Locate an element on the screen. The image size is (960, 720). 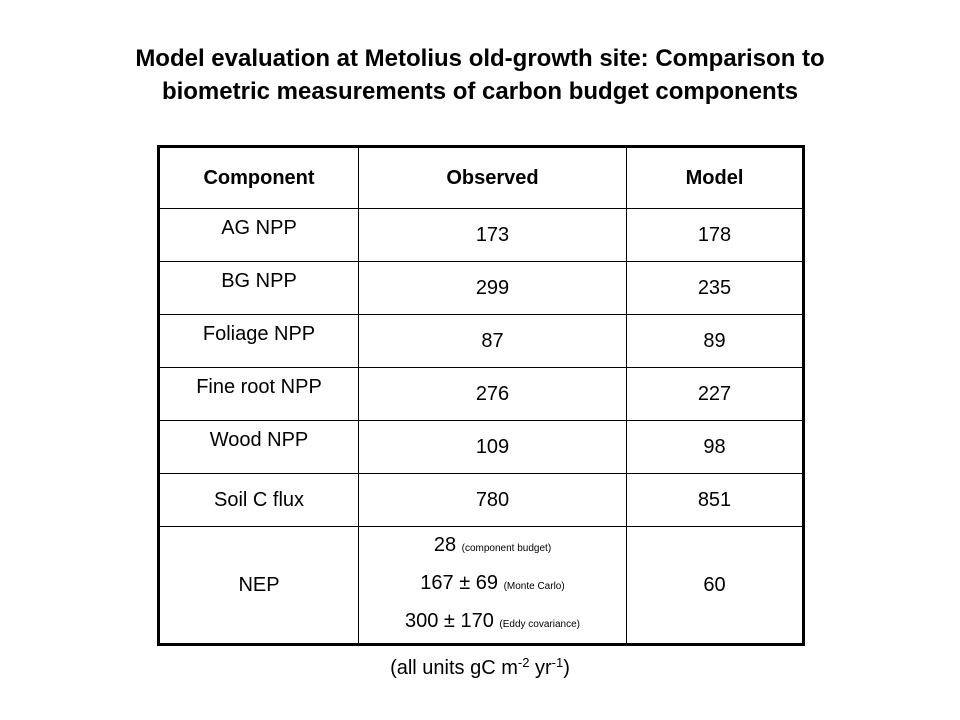
nep-observed-line: 28 (component budget) is located at coordinates (492, 547).